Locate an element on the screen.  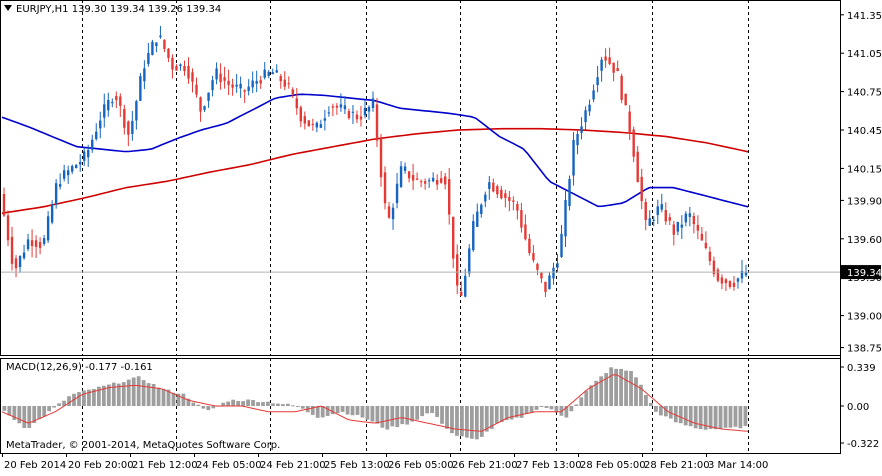
price-tick-label: 140.15 is located at coordinates (864, 169).